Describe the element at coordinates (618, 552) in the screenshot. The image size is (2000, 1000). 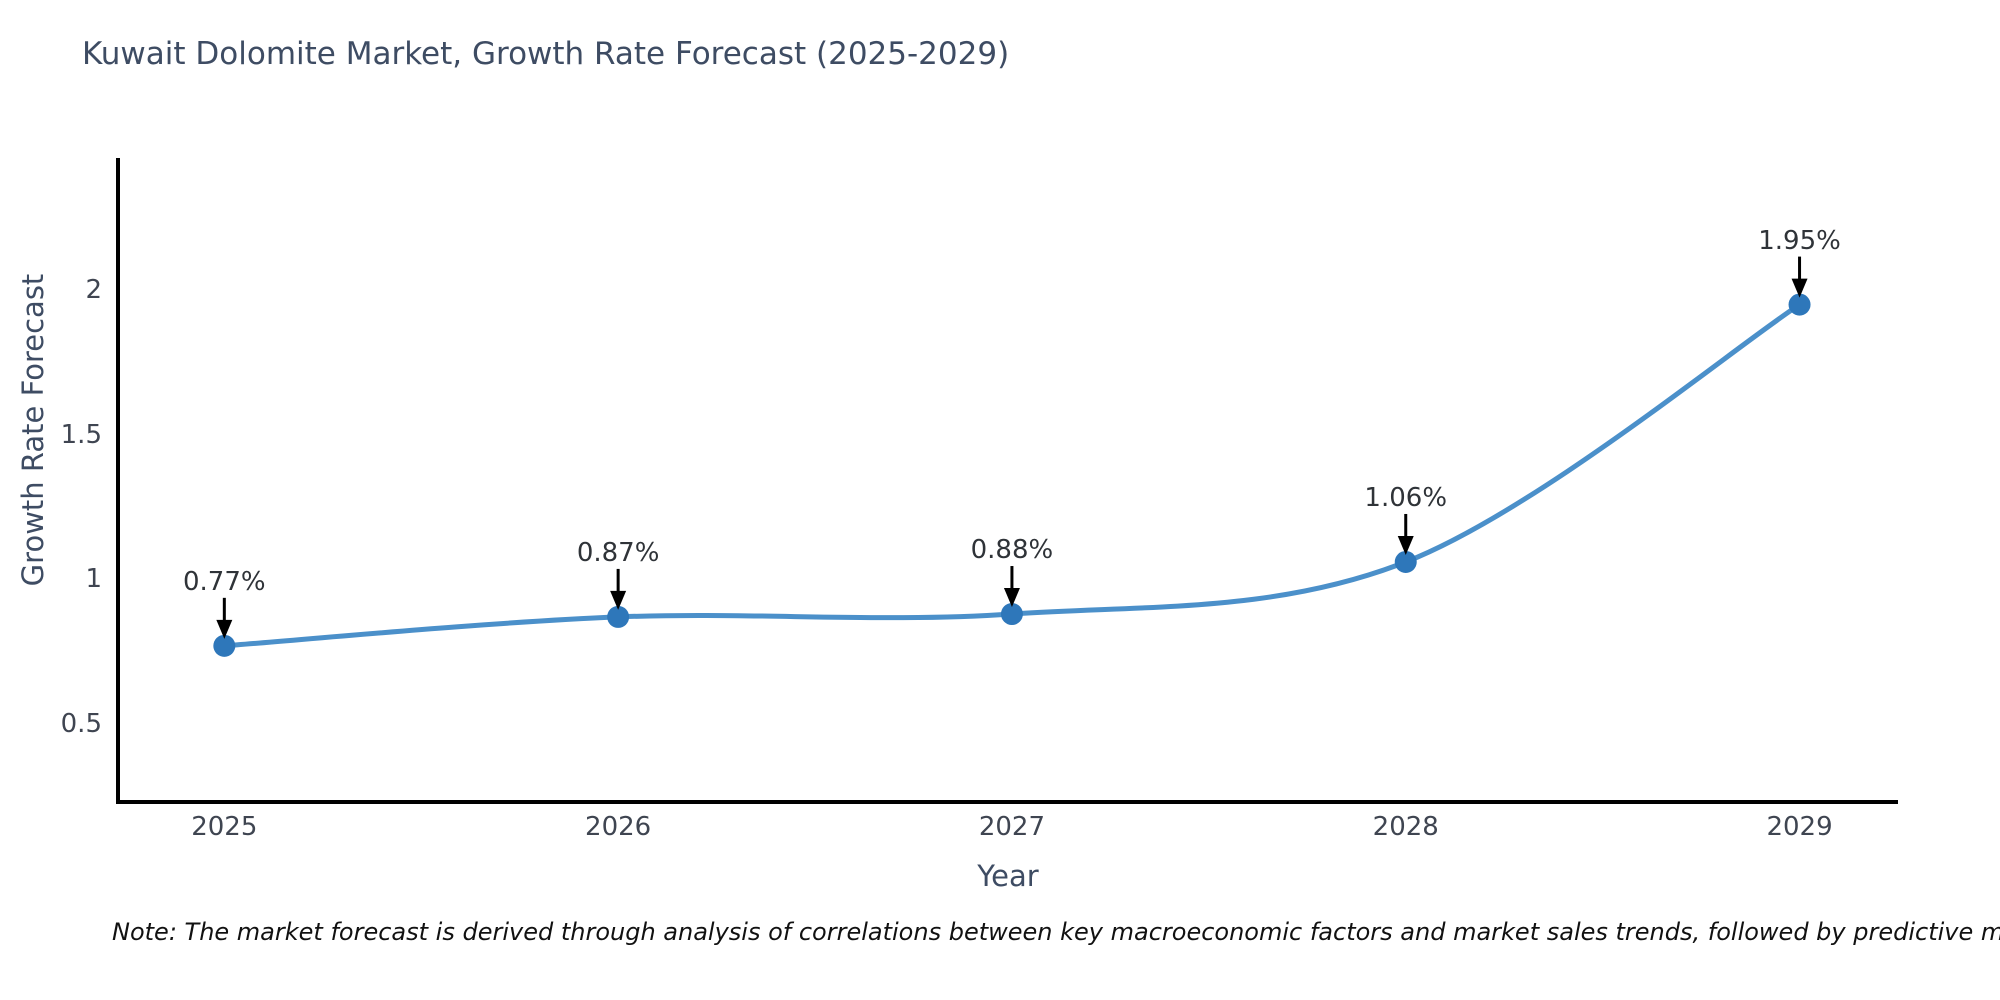
I see `point-annotation-label: 0.87%` at that location.